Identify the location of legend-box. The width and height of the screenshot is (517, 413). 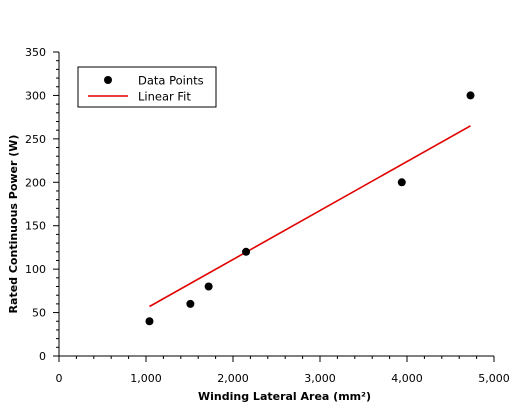
(147, 87).